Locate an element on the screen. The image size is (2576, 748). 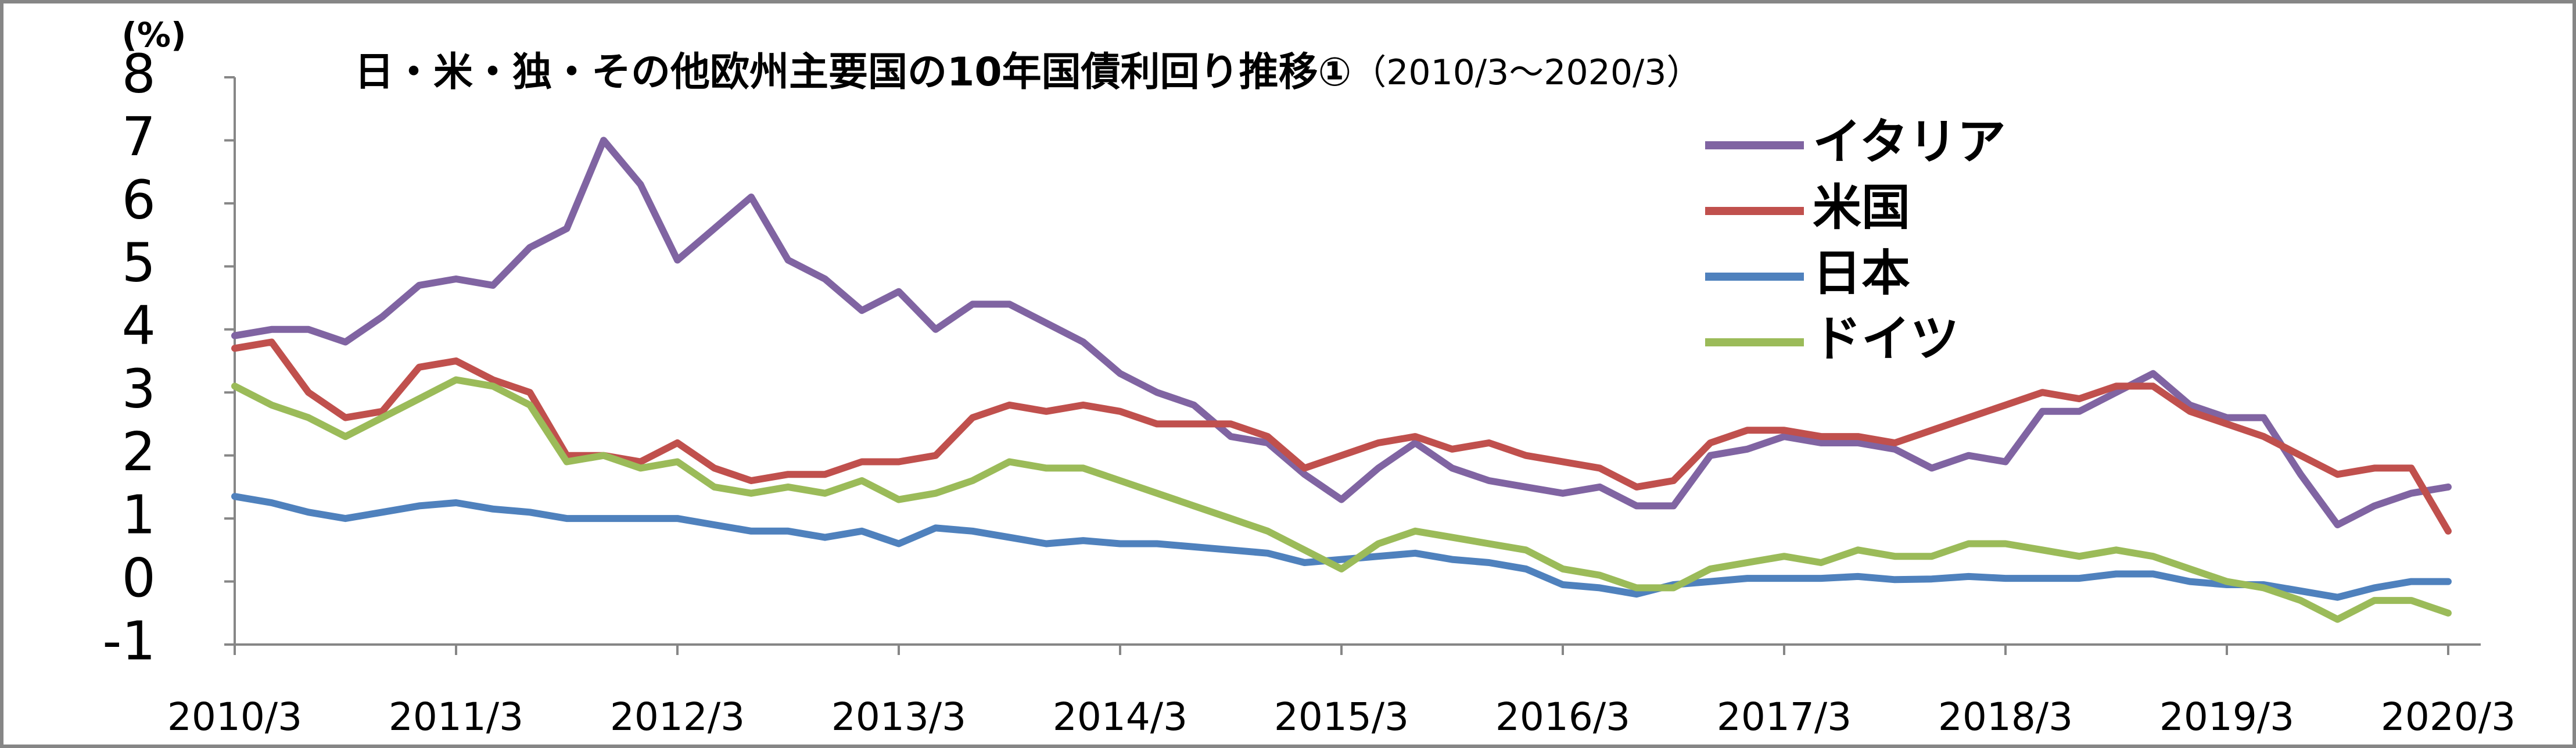
y-tick-label: 3 is located at coordinates (138, 389).